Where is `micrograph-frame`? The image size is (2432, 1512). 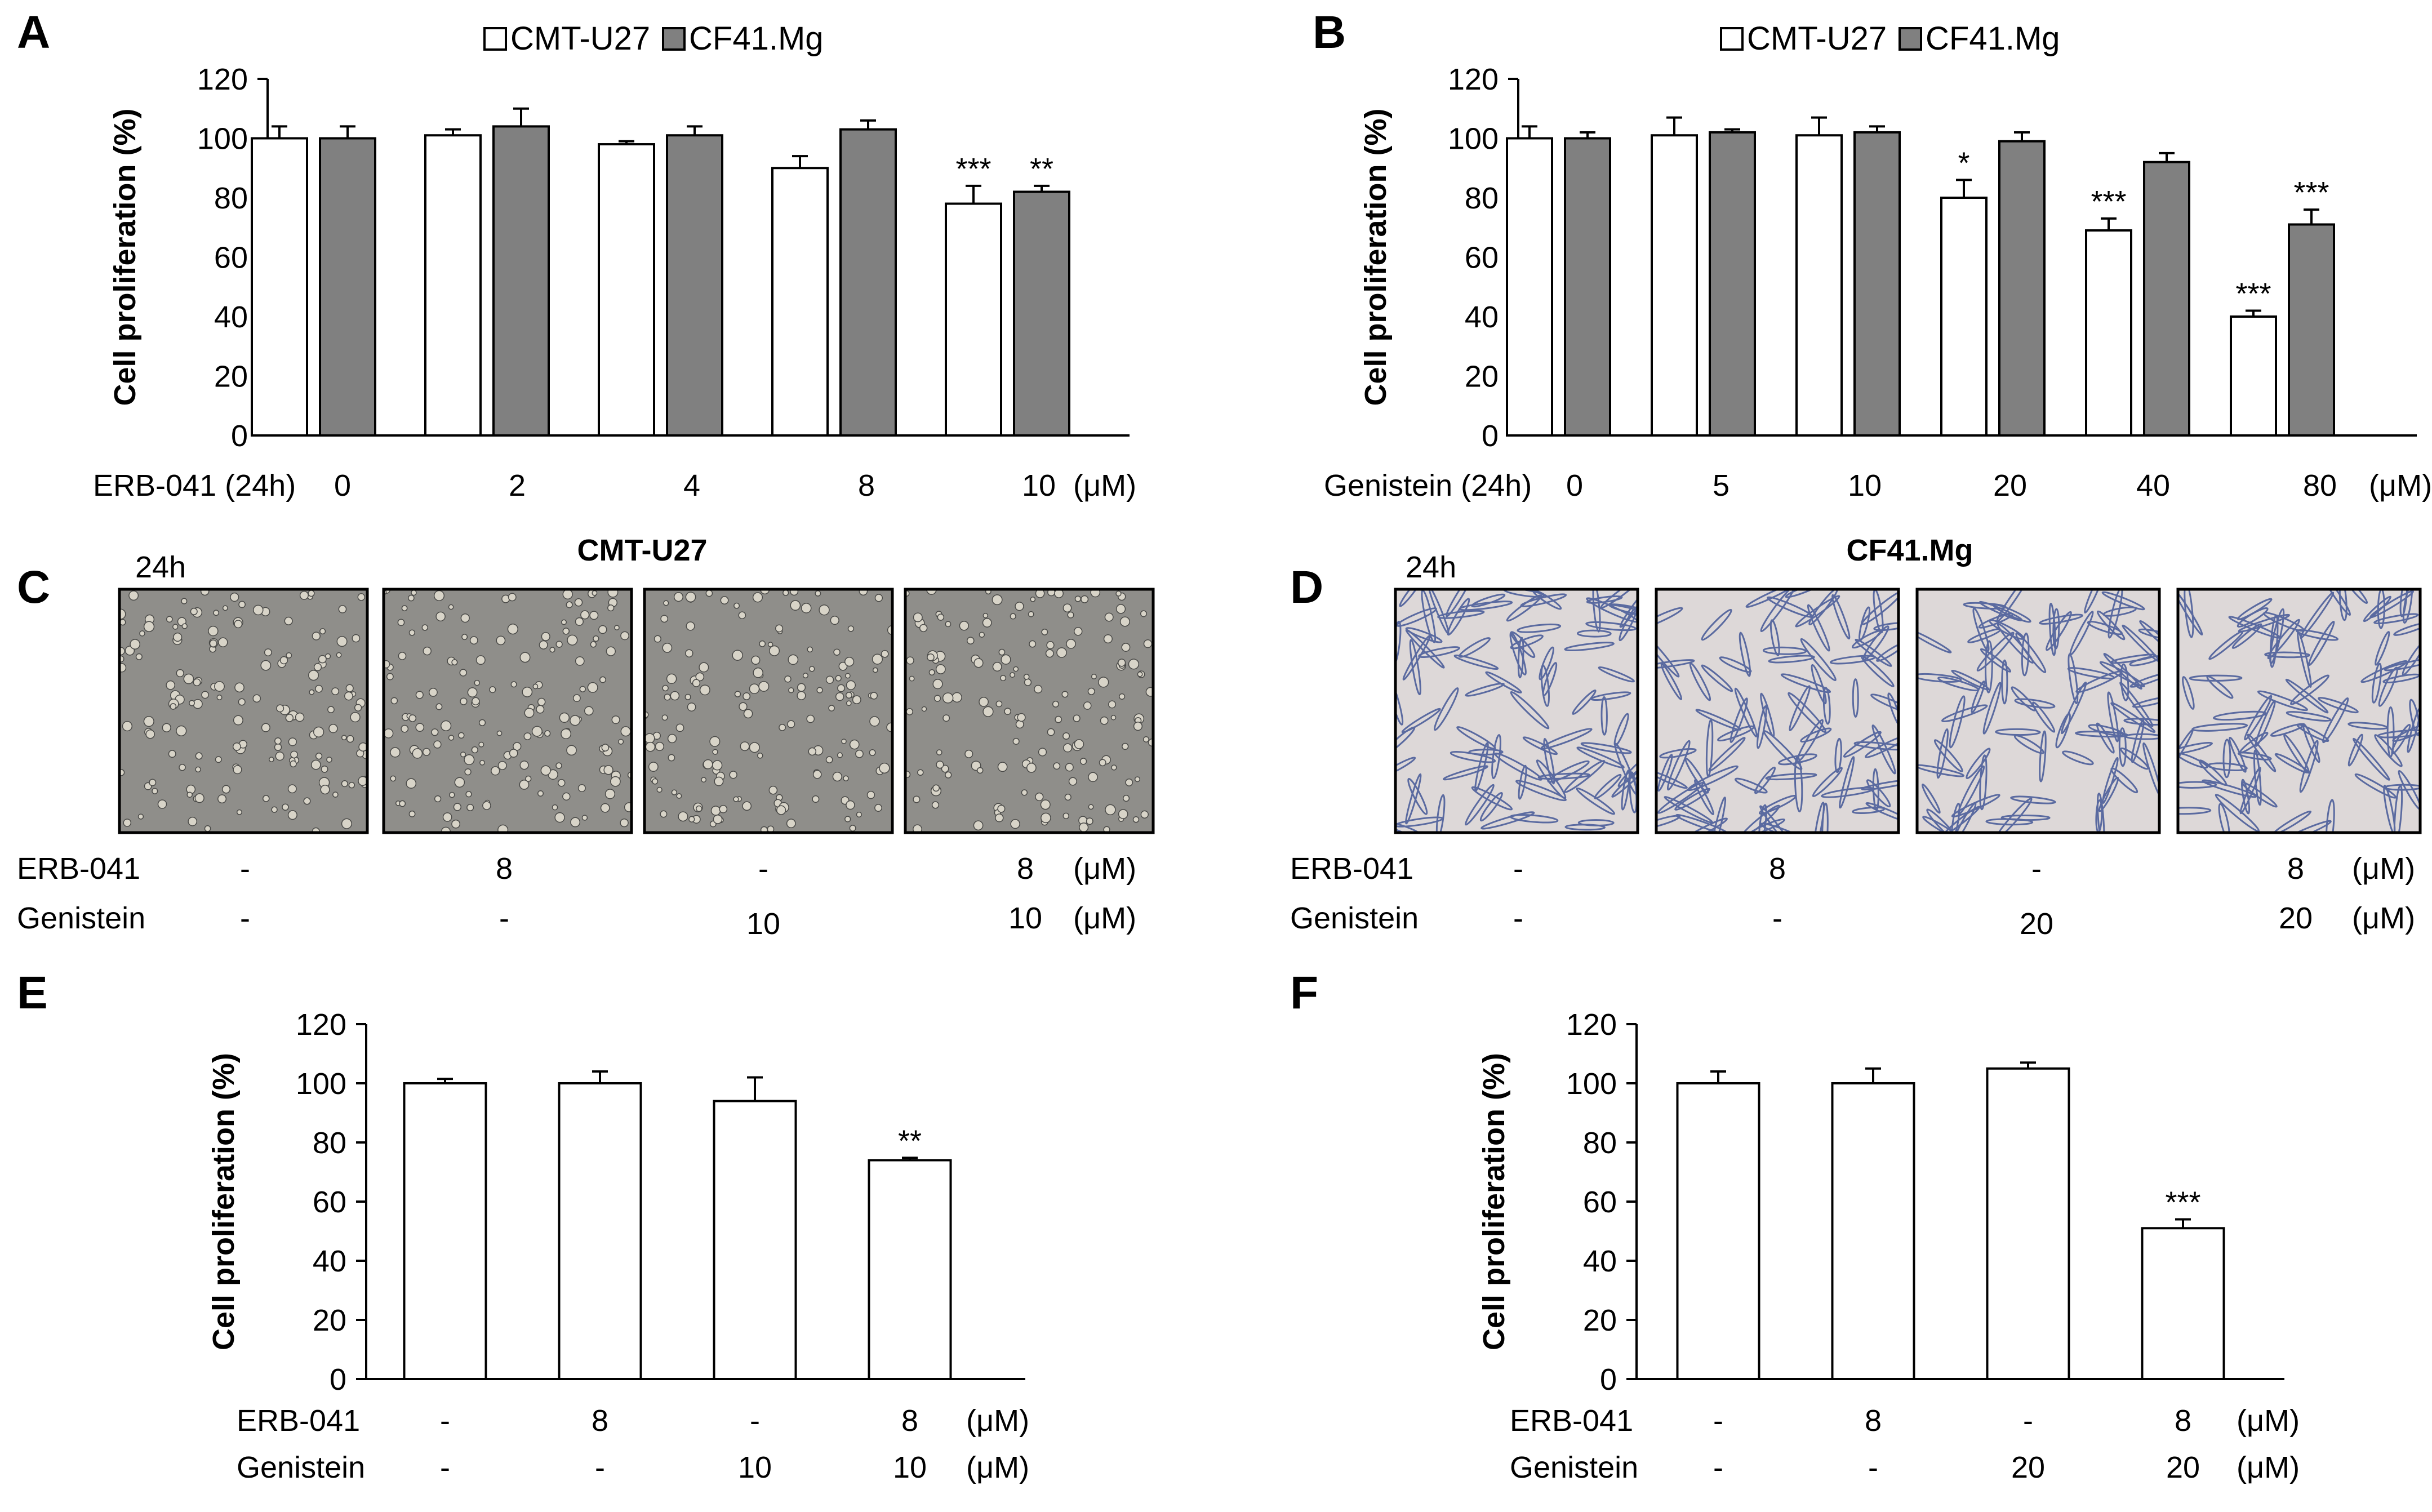 micrograph-frame is located at coordinates (768, 711).